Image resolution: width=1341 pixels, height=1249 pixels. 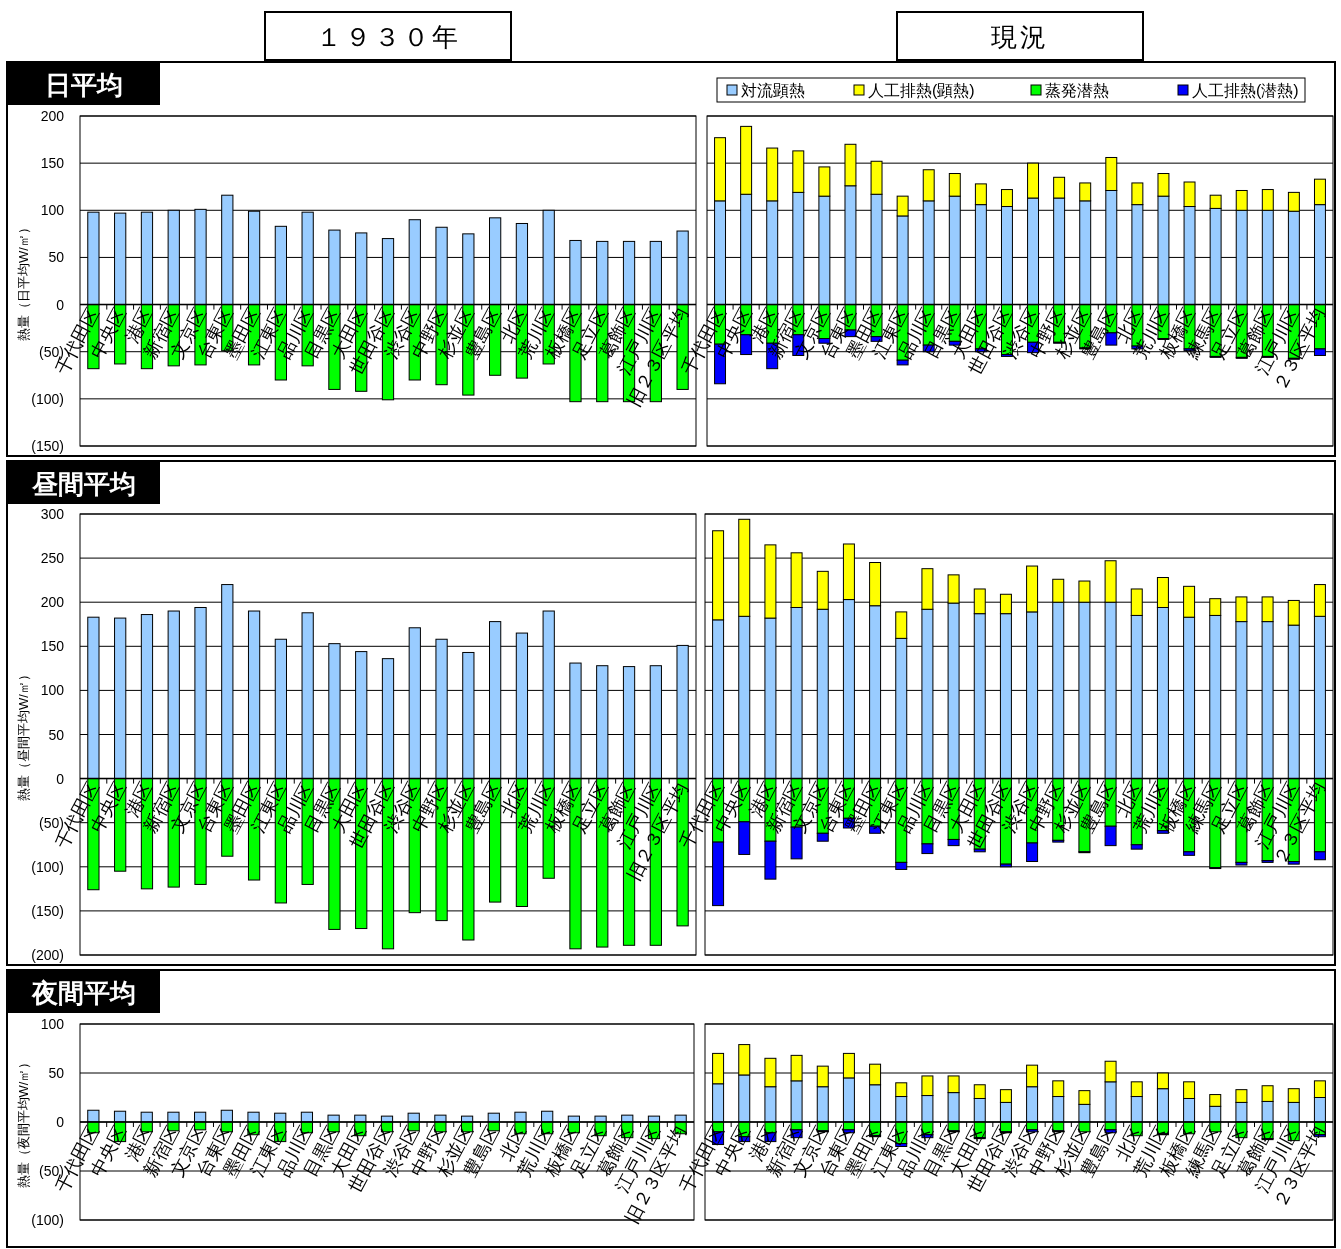 I want to click on y-axis-title: 熱量（日平均W/㎡）, so click(x=23, y=281).